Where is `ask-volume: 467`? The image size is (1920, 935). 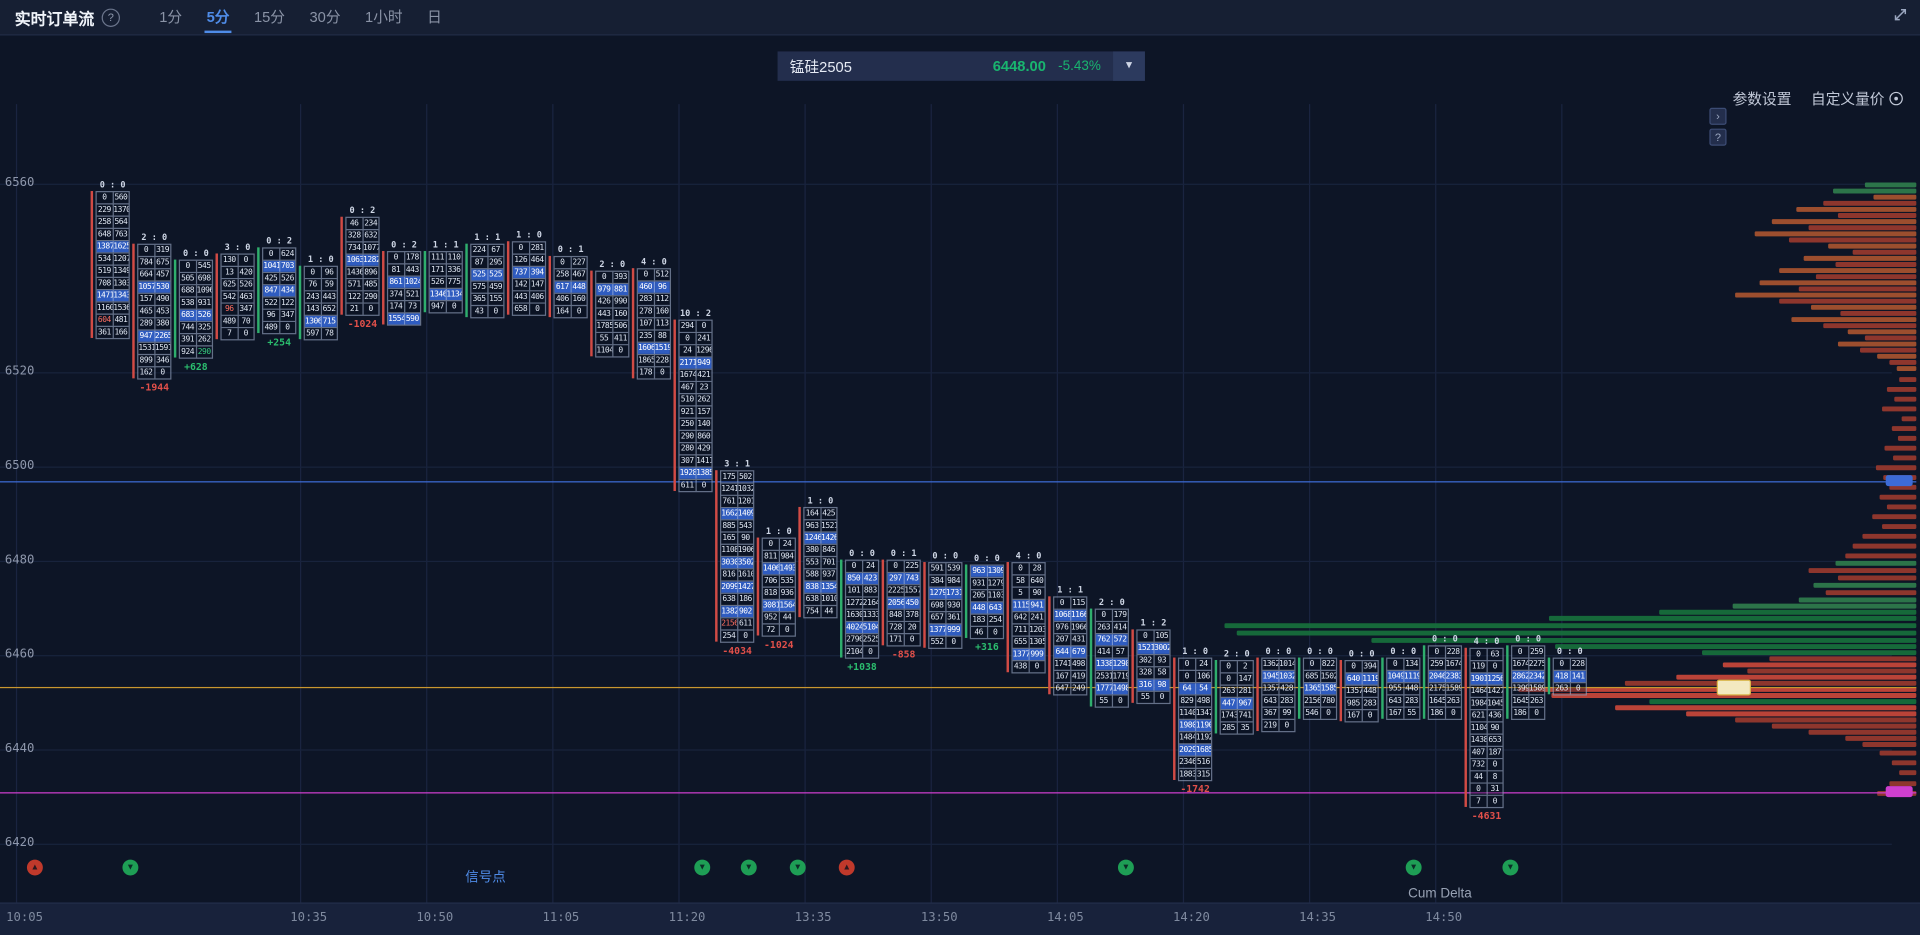
ask-volume: 467 is located at coordinates (579, 274).